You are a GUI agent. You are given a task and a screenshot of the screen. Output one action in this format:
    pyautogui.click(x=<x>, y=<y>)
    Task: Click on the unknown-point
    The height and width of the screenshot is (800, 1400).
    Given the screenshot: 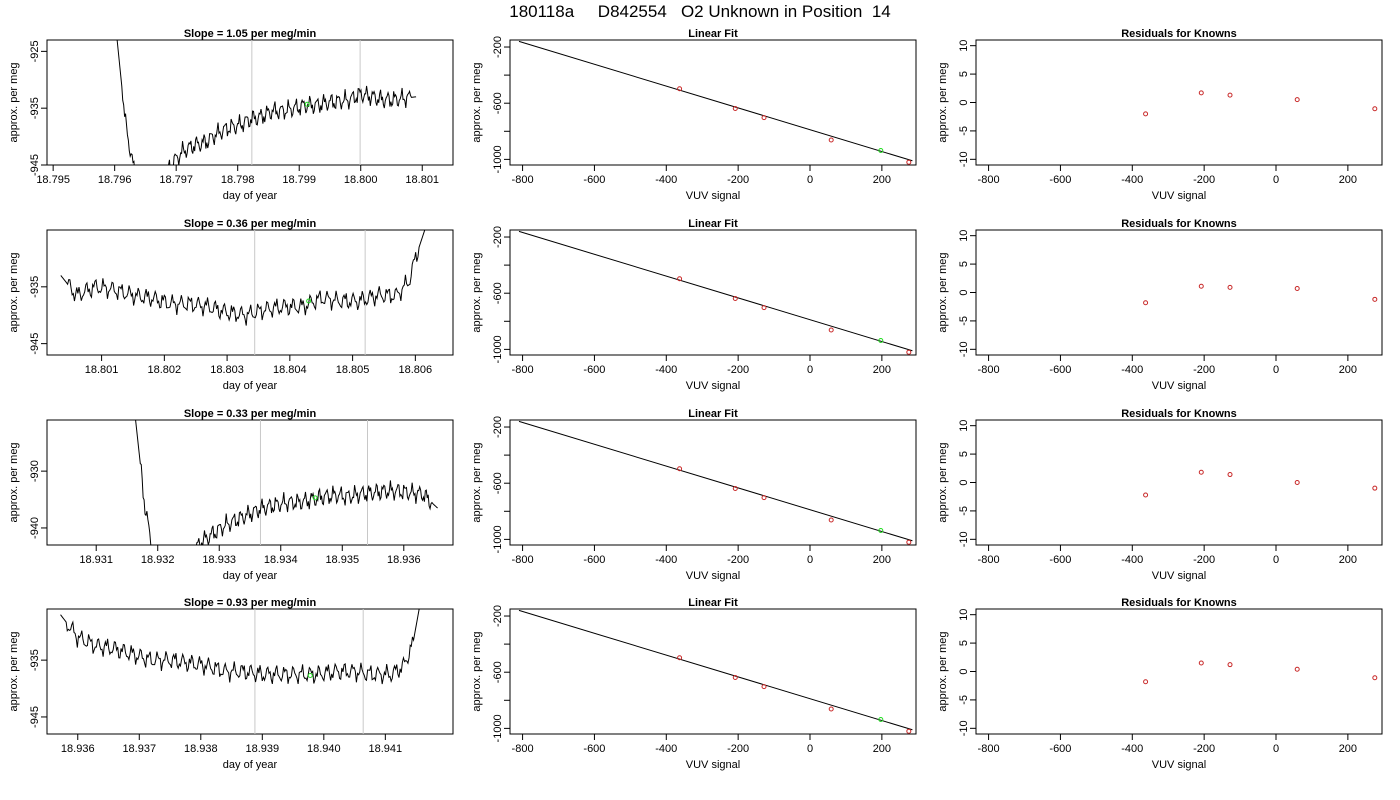 What is the action you would take?
    pyautogui.click(x=881, y=531)
    